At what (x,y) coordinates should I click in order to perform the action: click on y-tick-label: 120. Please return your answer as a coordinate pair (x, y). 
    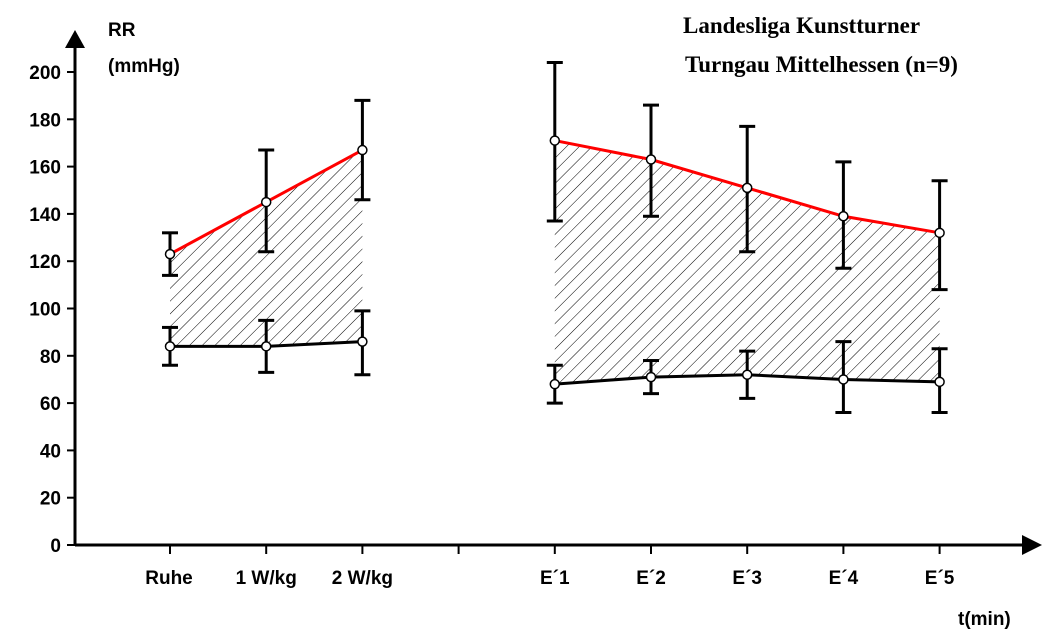
    Looking at the image, I should click on (45, 262).